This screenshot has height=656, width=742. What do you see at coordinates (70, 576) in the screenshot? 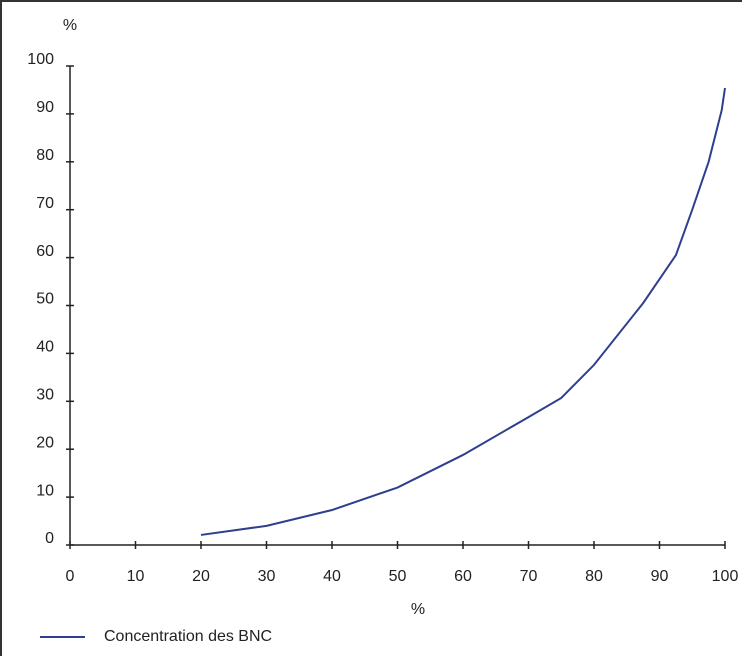
I see `x-tick-label: 0` at bounding box center [70, 576].